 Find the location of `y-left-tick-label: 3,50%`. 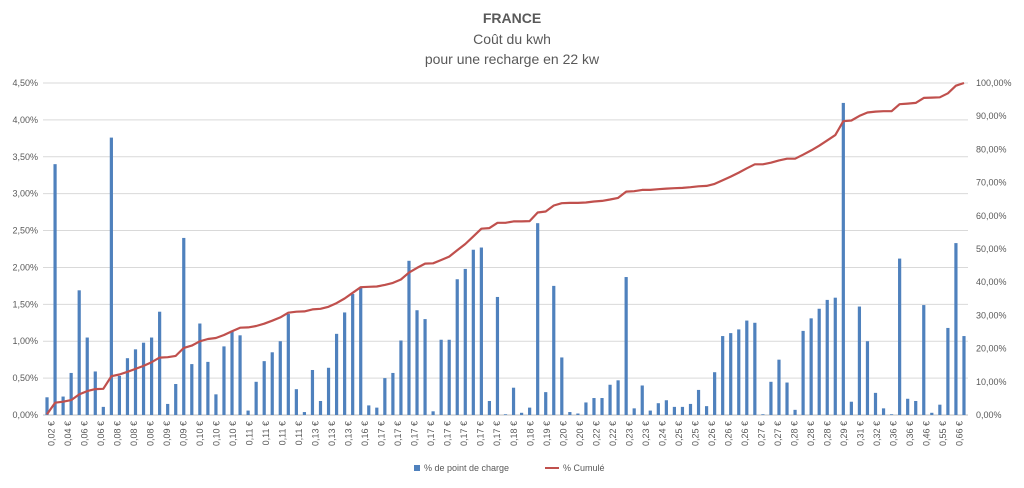

y-left-tick-label: 3,50% is located at coordinates (25, 157).